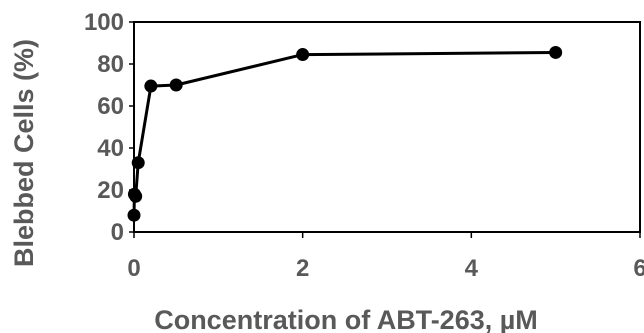 This screenshot has width=644, height=333. What do you see at coordinates (385, 257) in the screenshot?
I see `x-axis-ticks: 0 2 4 6` at bounding box center [385, 257].